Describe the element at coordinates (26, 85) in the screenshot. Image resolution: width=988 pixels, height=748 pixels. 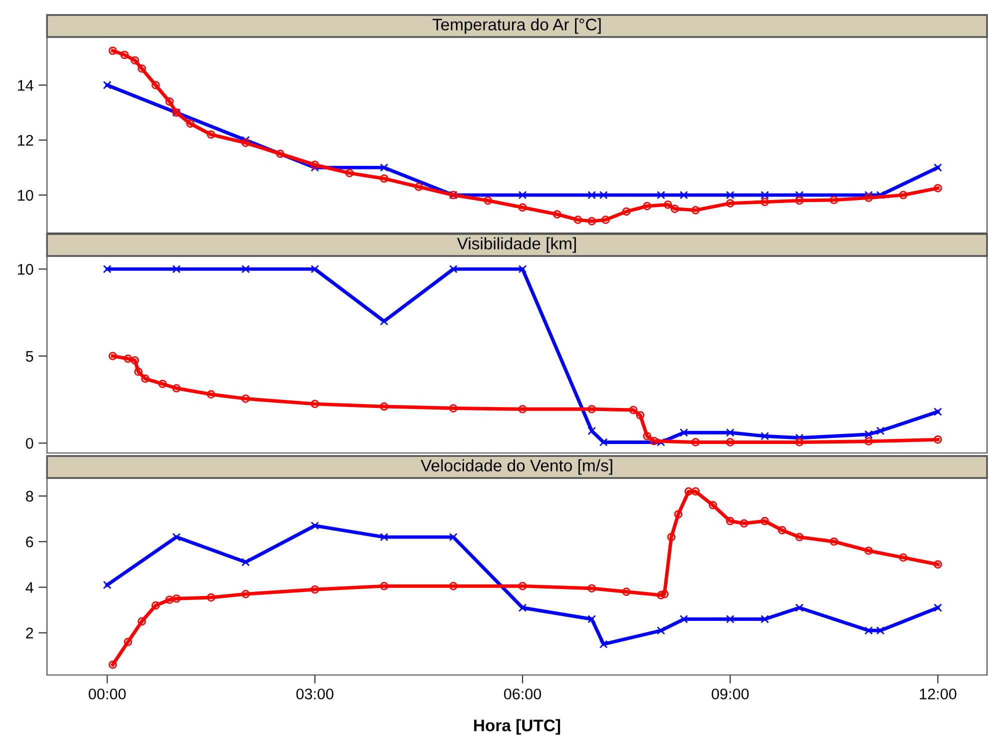
I see `y-tick-label: 14` at that location.